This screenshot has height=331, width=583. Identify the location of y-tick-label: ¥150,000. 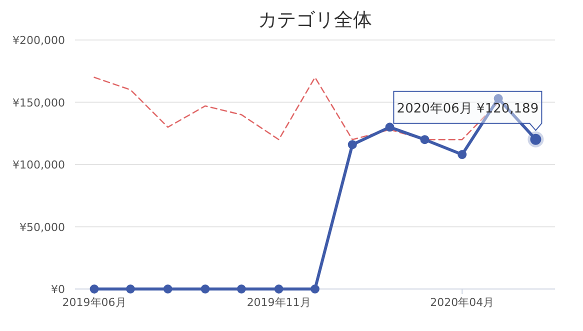
(38, 103).